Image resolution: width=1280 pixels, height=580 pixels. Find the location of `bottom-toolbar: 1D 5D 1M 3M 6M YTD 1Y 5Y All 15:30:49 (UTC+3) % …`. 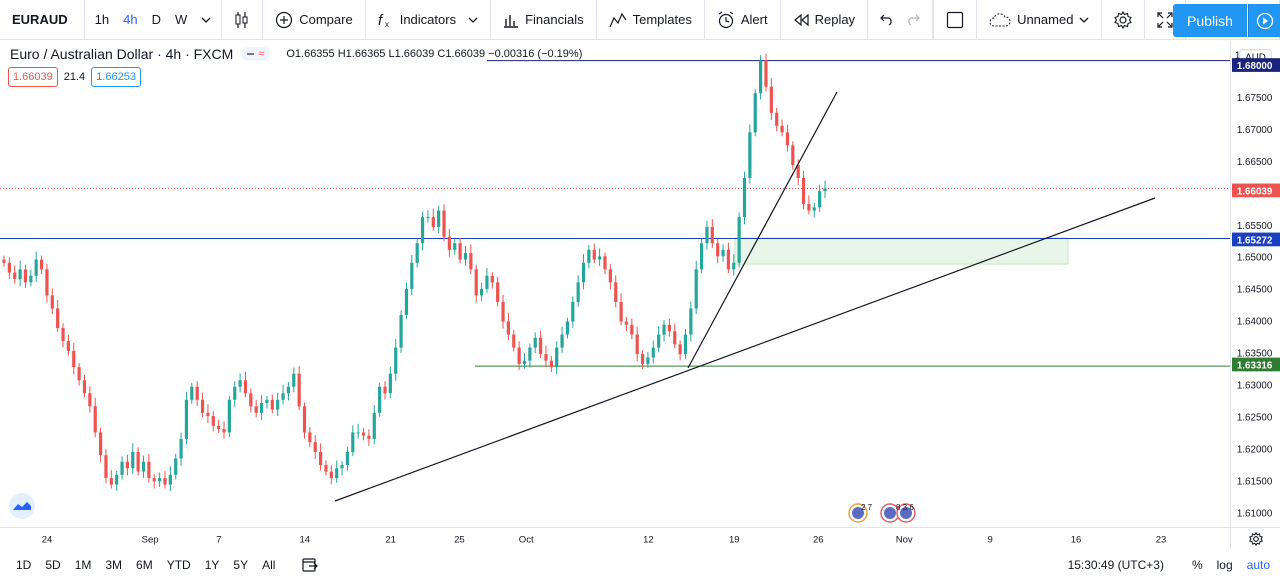

bottom-toolbar: 1D 5D 1M 3M 6M YTD 1Y 5Y All 15:30:49 (UTC+3) % … is located at coordinates (640, 565).